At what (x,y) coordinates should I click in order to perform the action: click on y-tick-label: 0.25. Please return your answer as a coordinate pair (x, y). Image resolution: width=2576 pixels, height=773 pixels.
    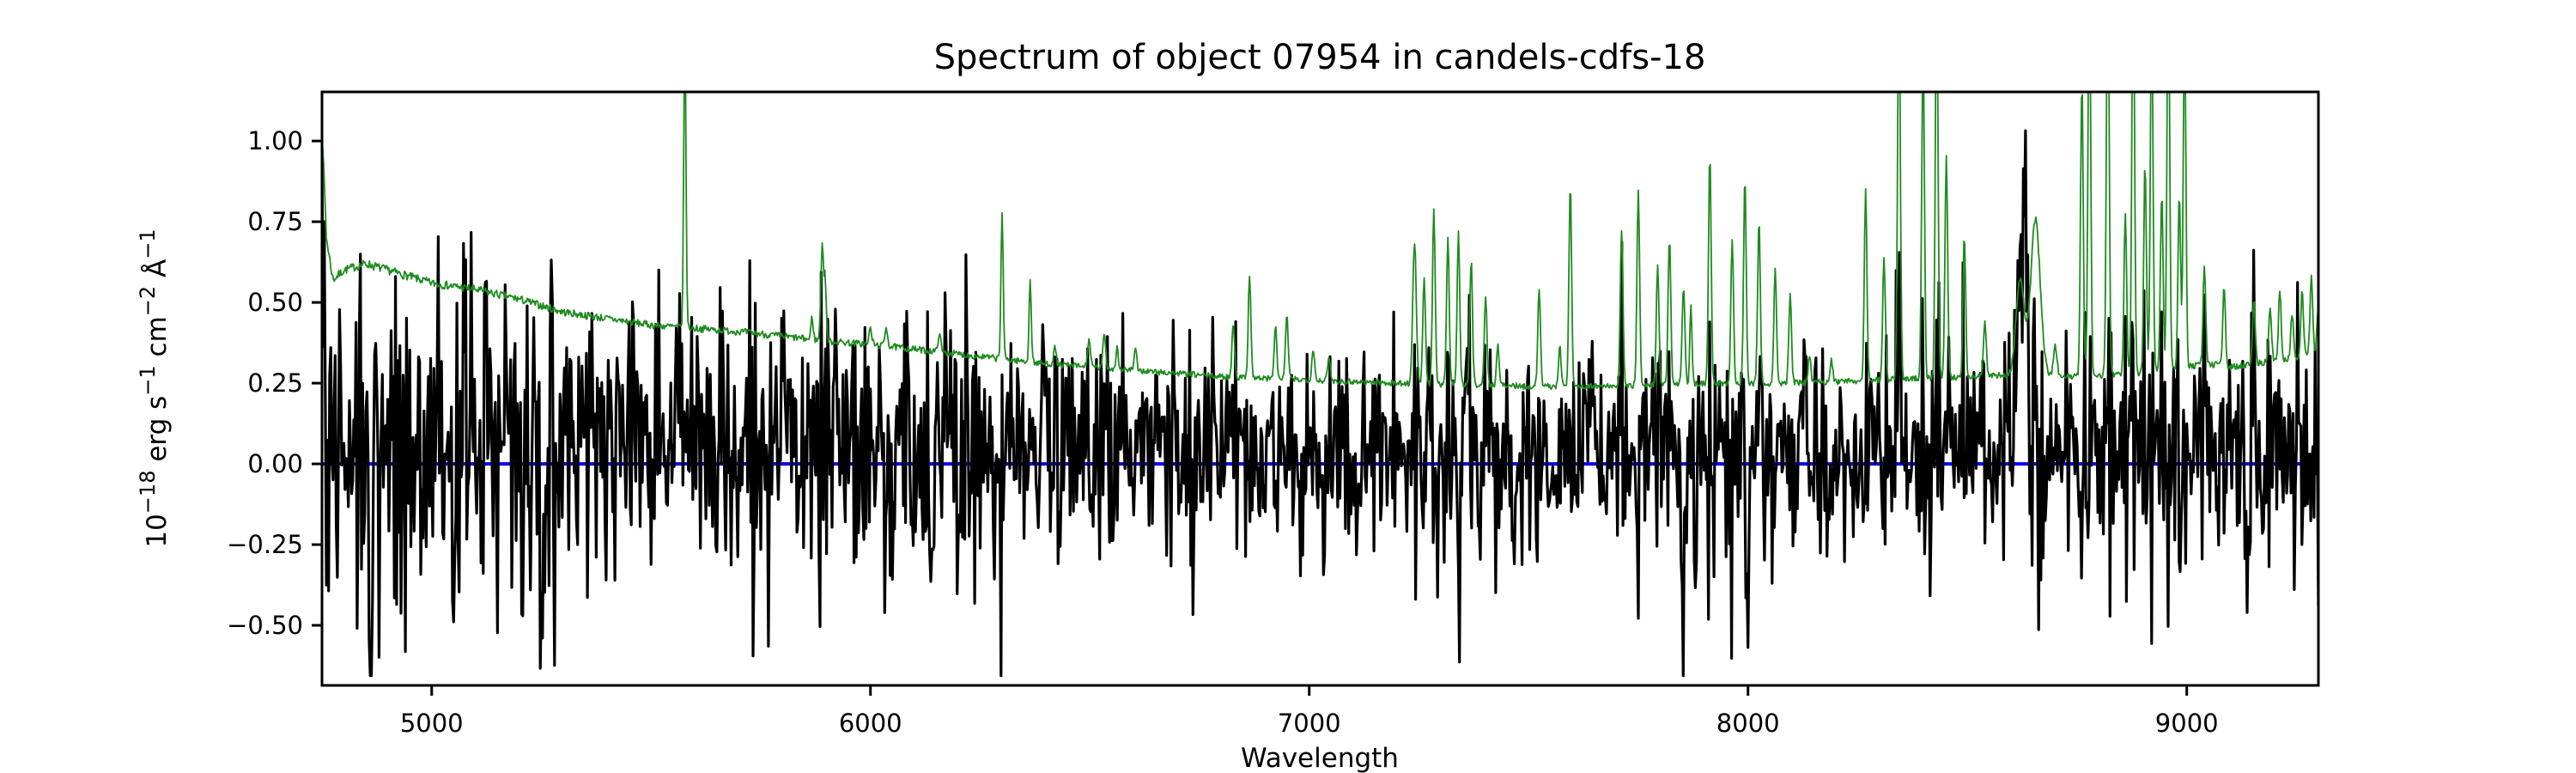
    Looking at the image, I should click on (275, 383).